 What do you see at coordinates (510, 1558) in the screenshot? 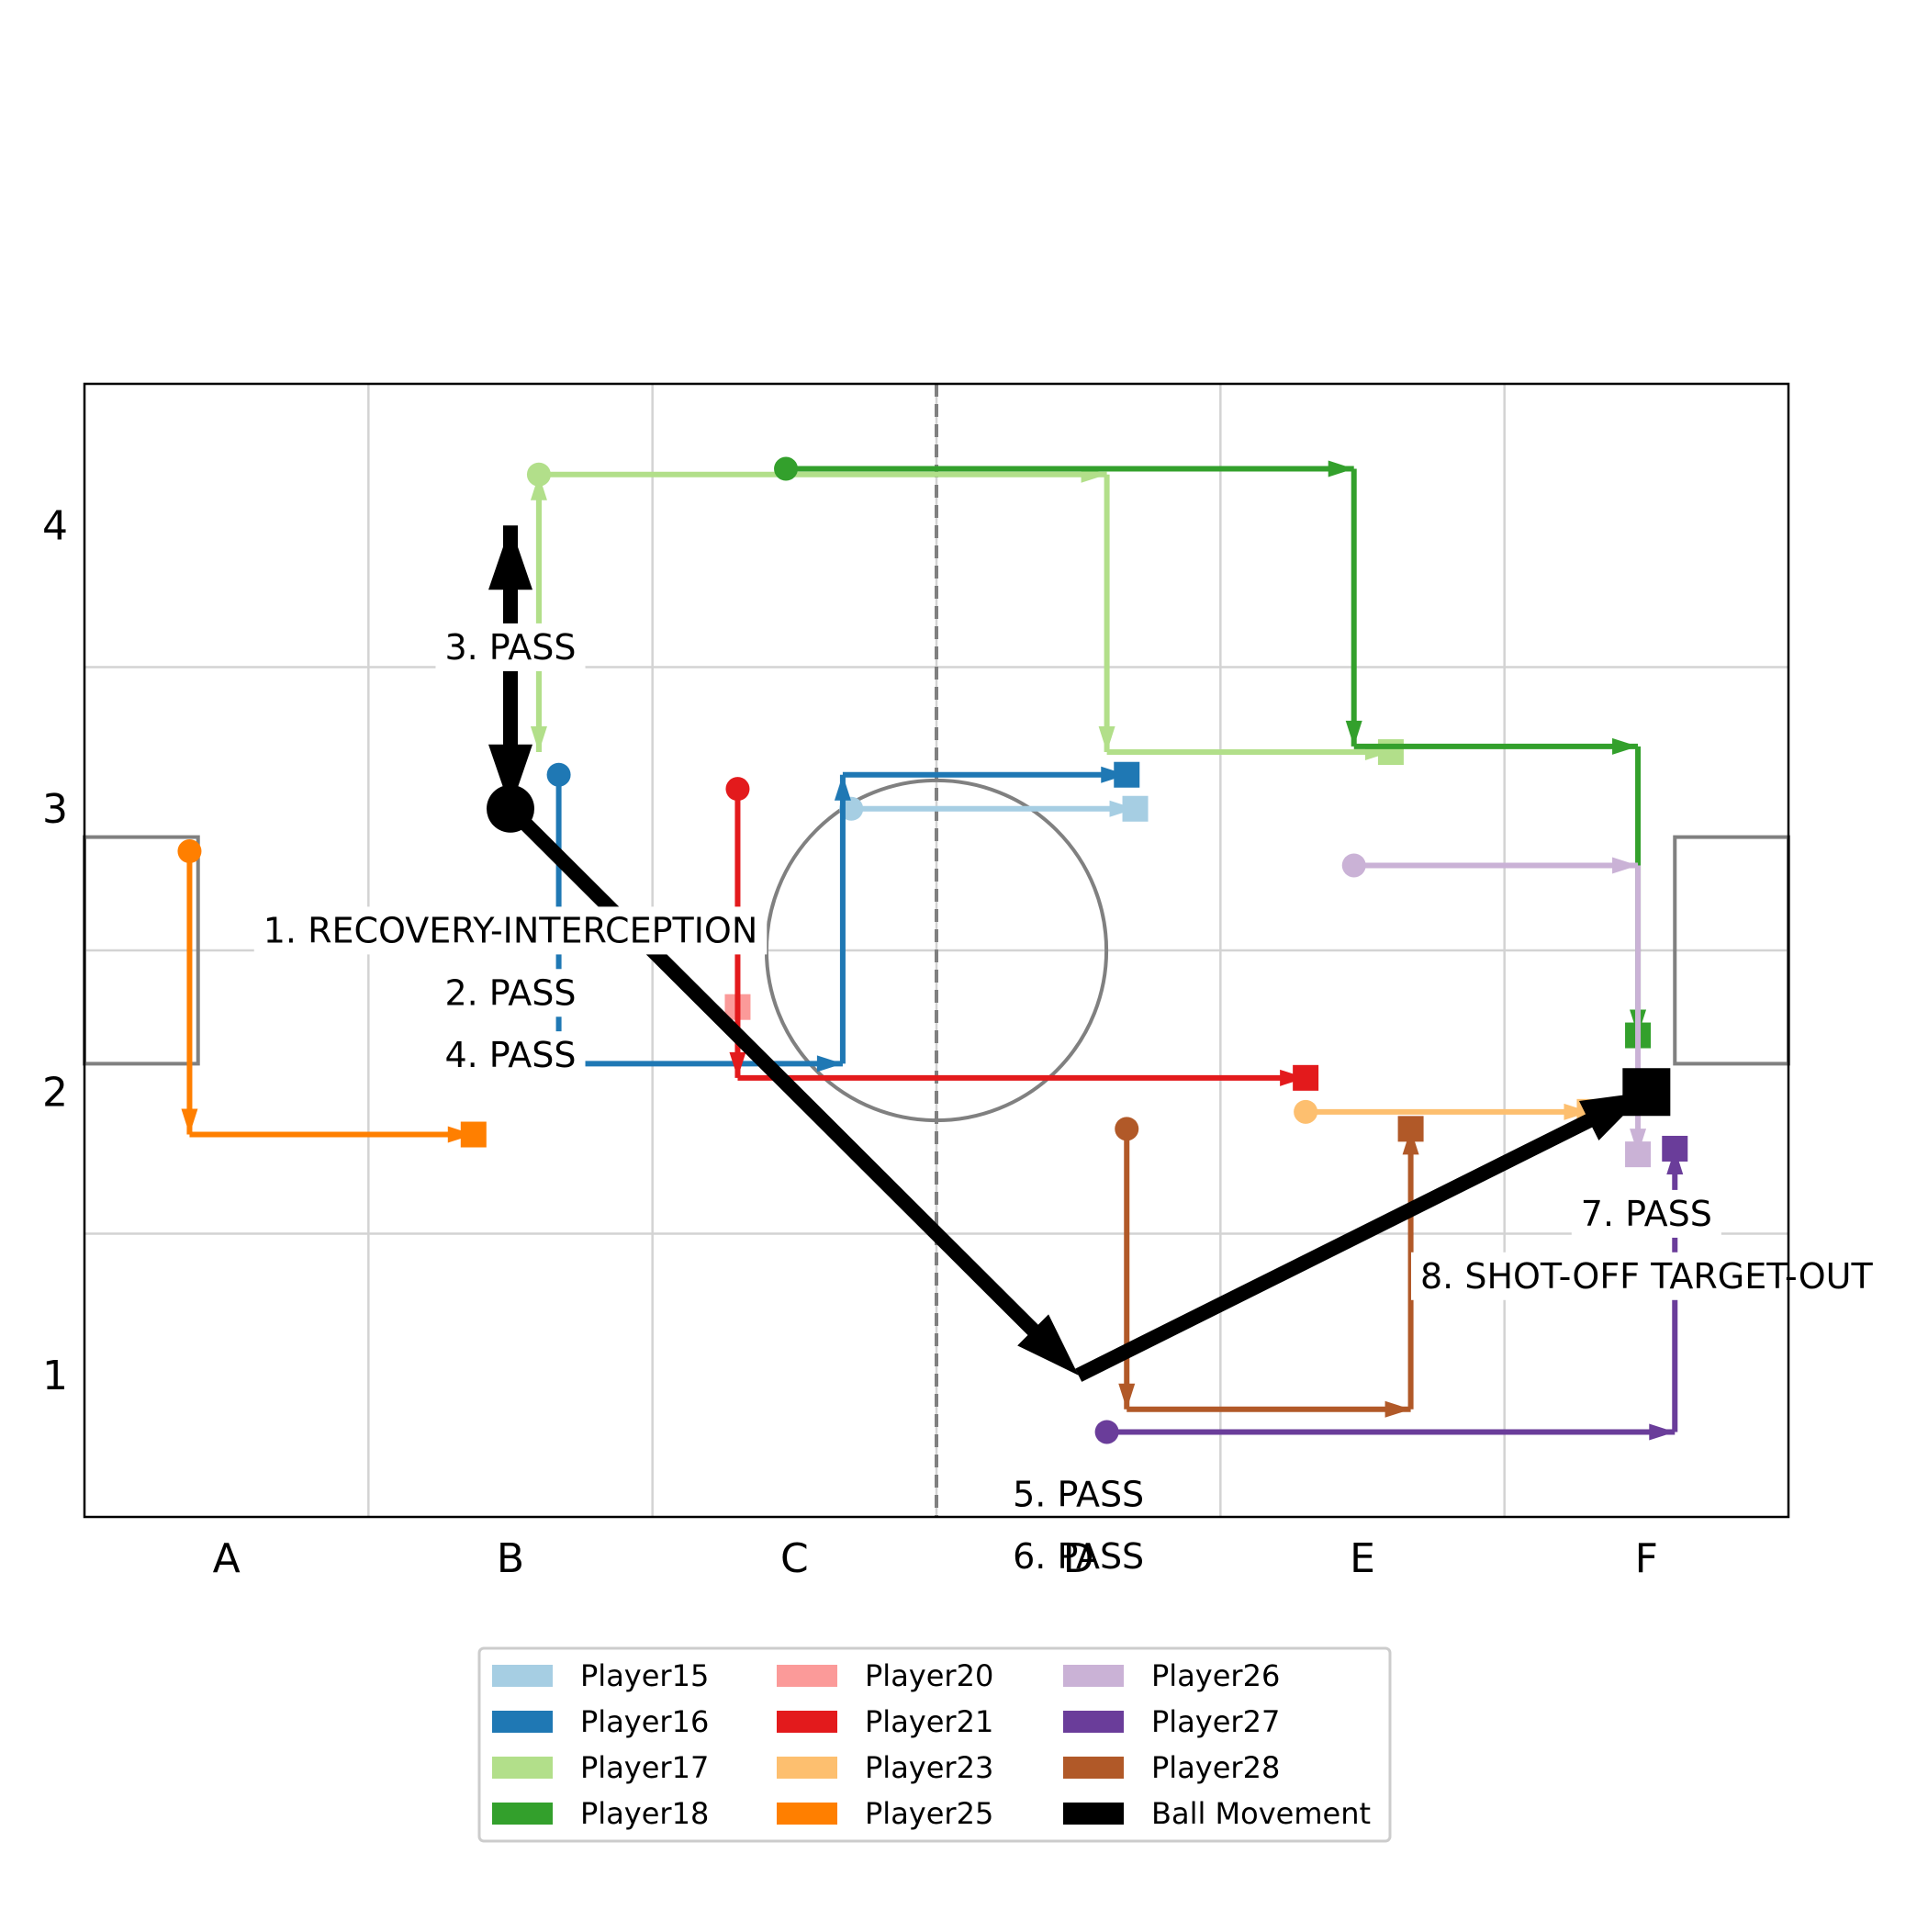
I see `x-tick-label: B` at bounding box center [510, 1558].